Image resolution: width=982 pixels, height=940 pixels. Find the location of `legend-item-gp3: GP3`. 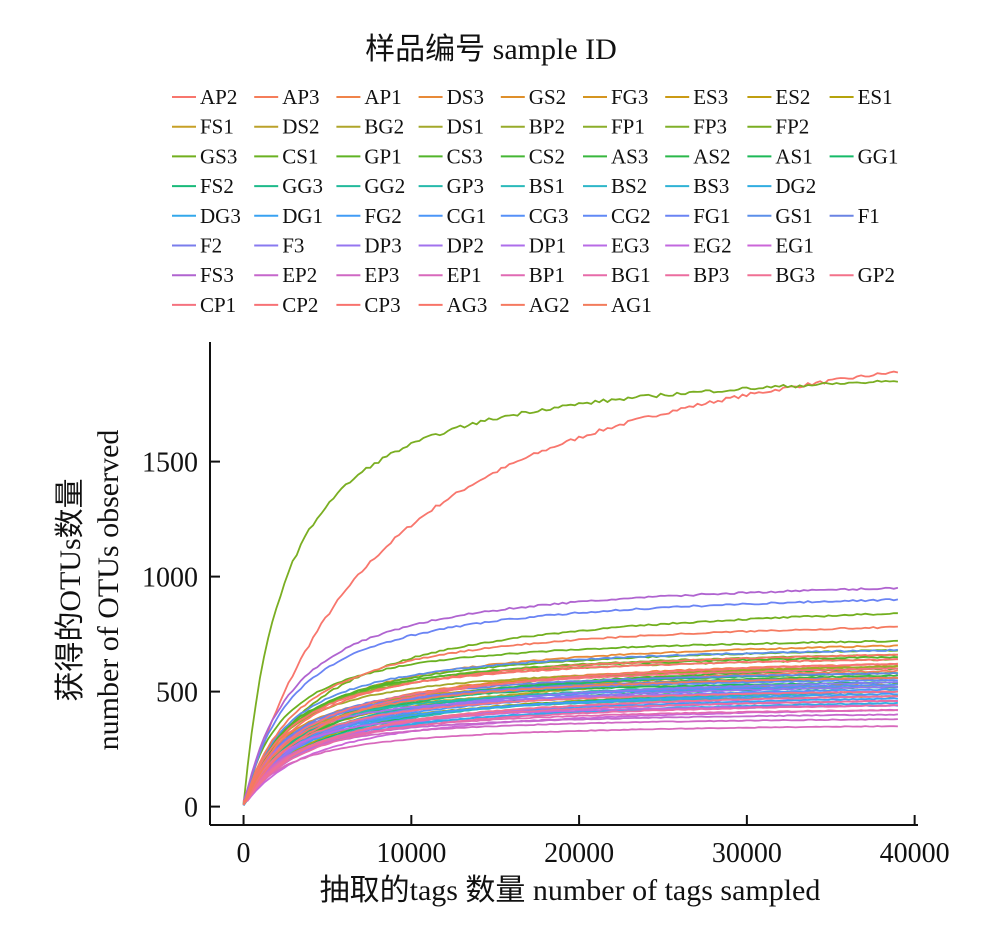

legend-item-gp3: GP3 is located at coordinates (451, 186).